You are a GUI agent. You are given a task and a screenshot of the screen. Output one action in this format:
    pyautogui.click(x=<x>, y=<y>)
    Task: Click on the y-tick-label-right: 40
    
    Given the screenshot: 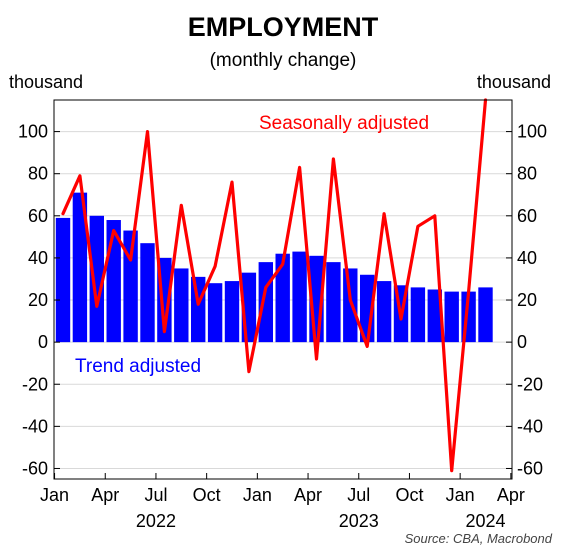 What is the action you would take?
    pyautogui.click(x=527, y=258)
    